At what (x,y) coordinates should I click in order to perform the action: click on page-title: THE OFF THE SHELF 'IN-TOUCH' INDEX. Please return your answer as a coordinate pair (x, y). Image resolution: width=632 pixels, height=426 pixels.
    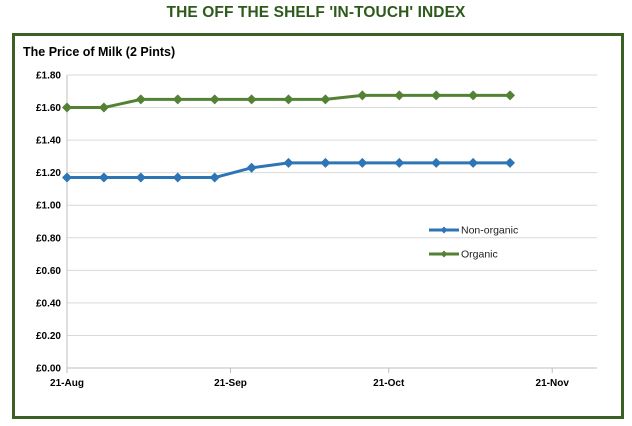
    Looking at the image, I should click on (316, 12).